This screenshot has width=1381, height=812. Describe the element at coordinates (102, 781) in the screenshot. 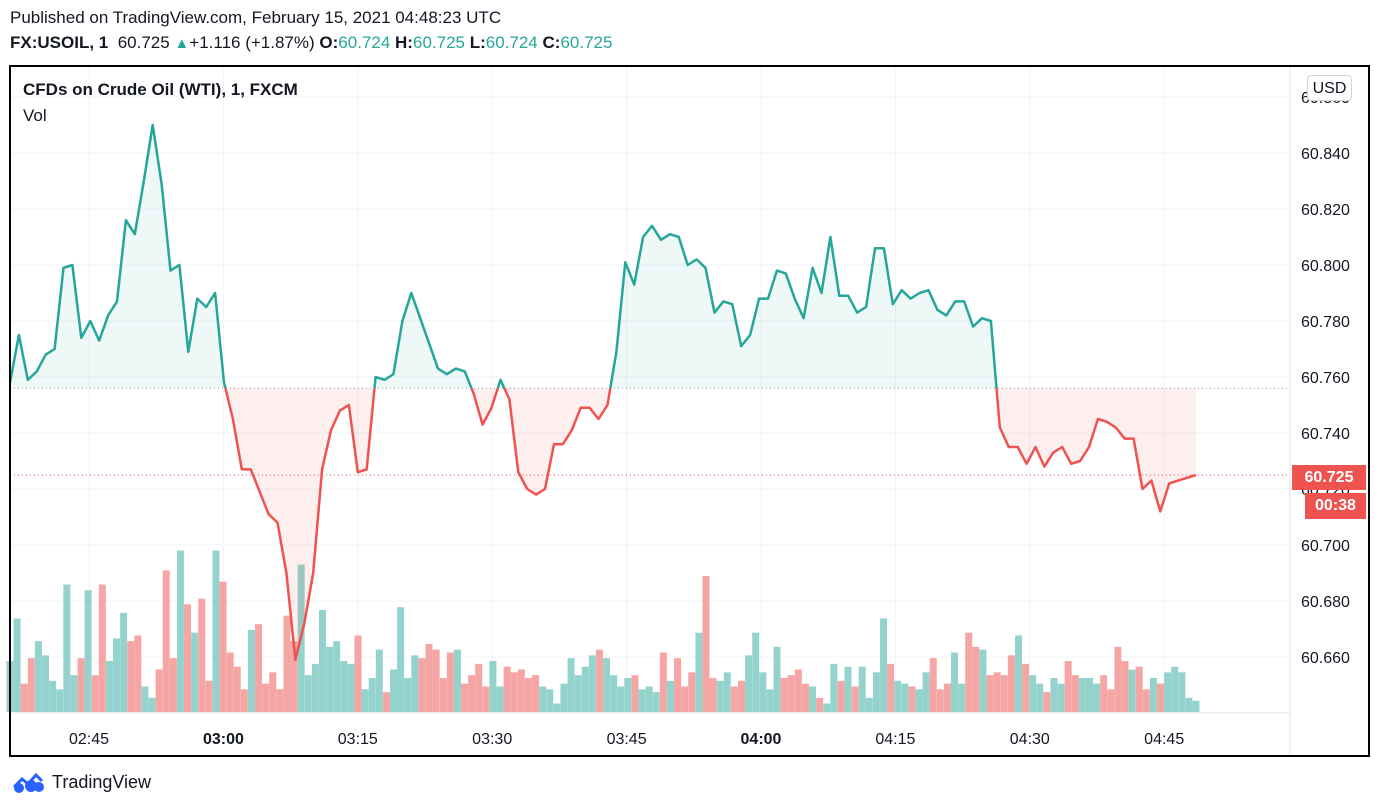

I see `brand-name: TradingView` at that location.